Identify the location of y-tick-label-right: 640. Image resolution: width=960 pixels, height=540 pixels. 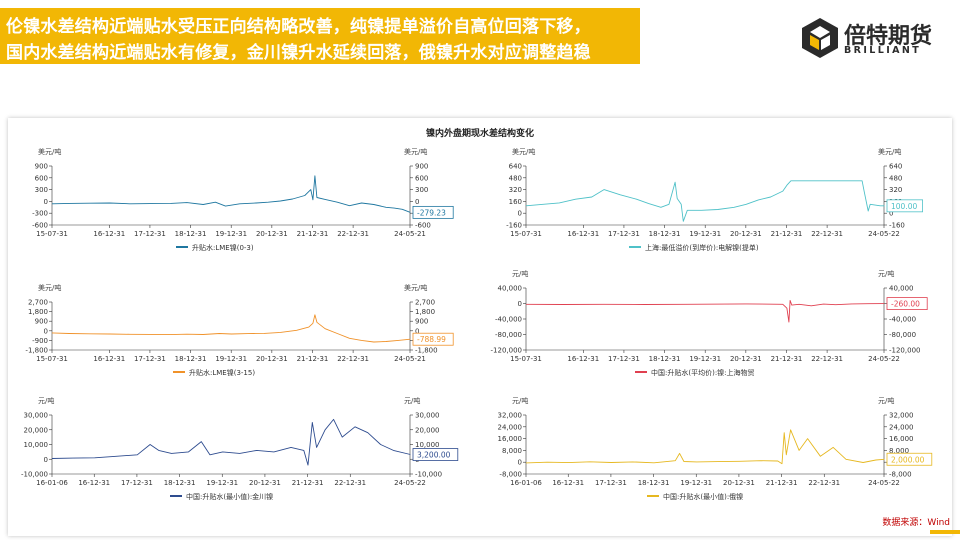
(895, 167).